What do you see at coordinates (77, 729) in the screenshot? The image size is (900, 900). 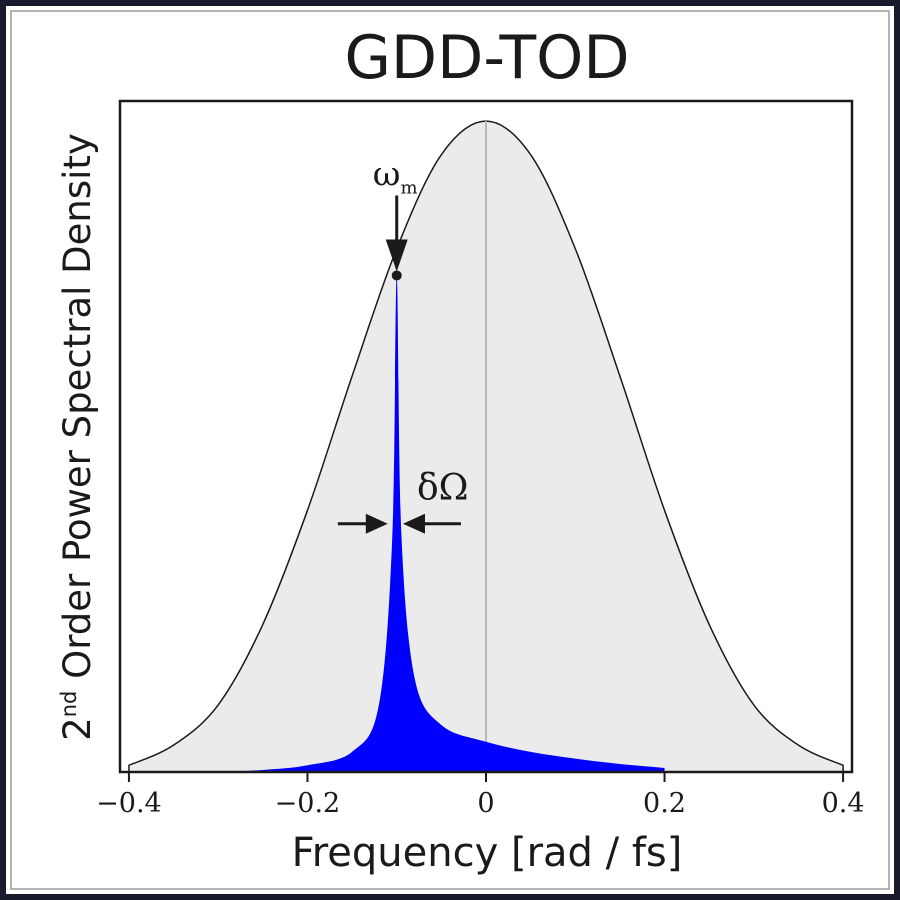 I see `y-axis-label-prefix: 2` at bounding box center [77, 729].